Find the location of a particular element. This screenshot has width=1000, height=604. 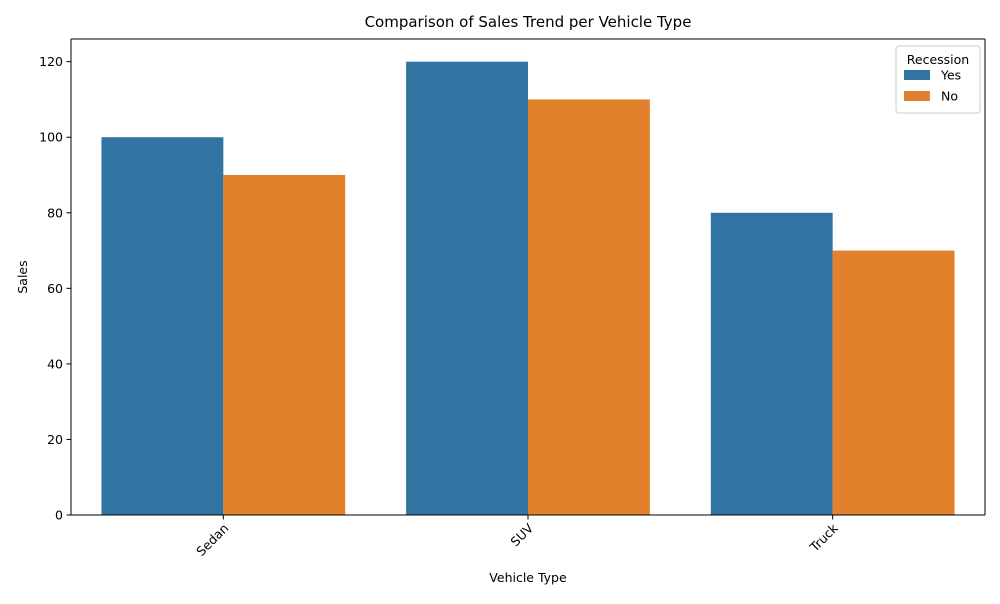

legend-swatch-no is located at coordinates (917, 96).